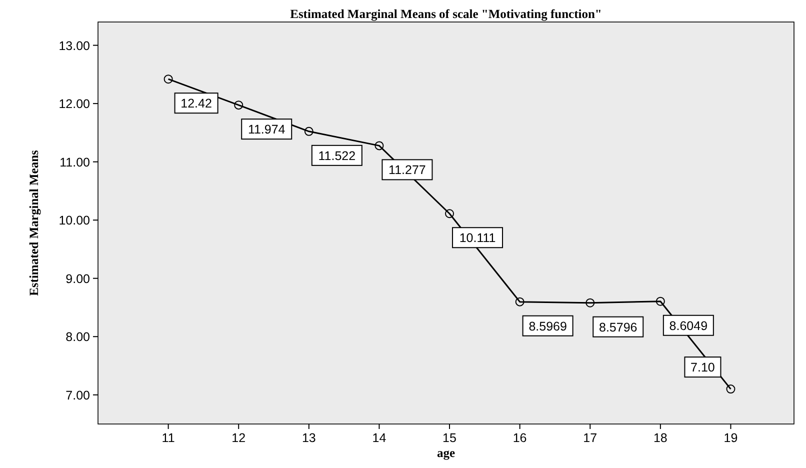  I want to click on y-tick-label: 13.00, so click(74, 45).